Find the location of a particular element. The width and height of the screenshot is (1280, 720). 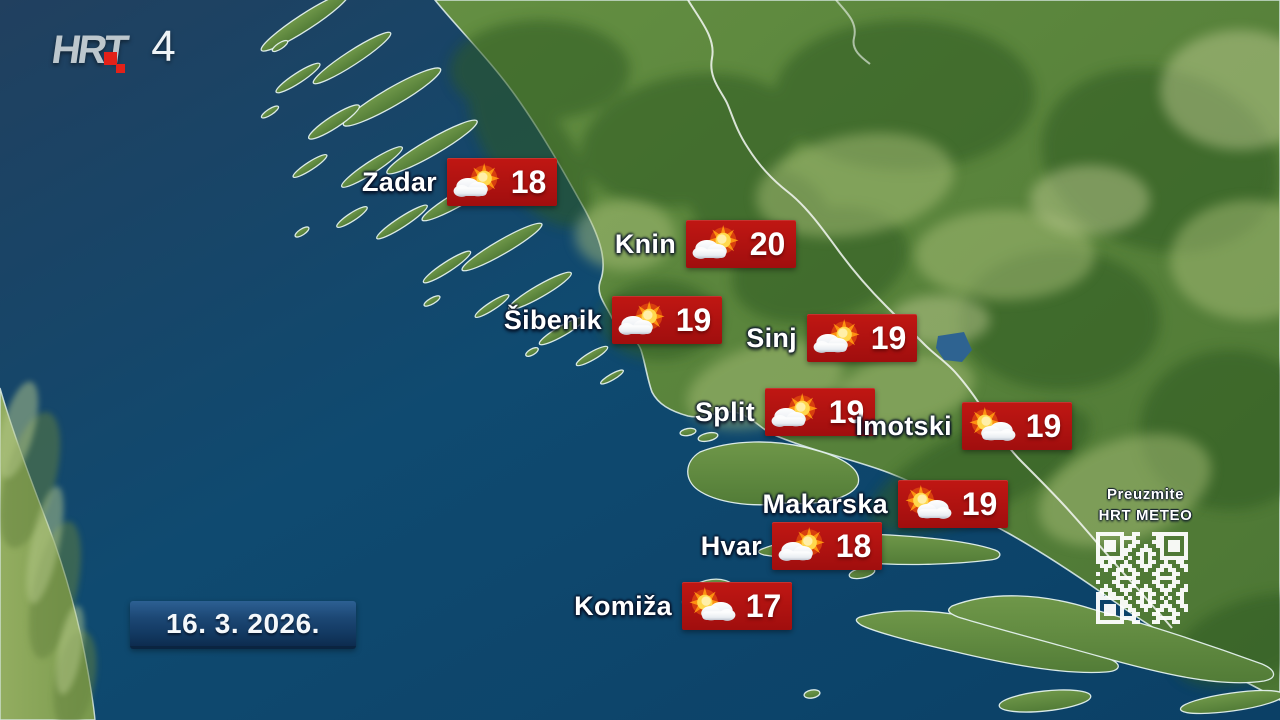

city-label: Sinj is located at coordinates (771, 337).